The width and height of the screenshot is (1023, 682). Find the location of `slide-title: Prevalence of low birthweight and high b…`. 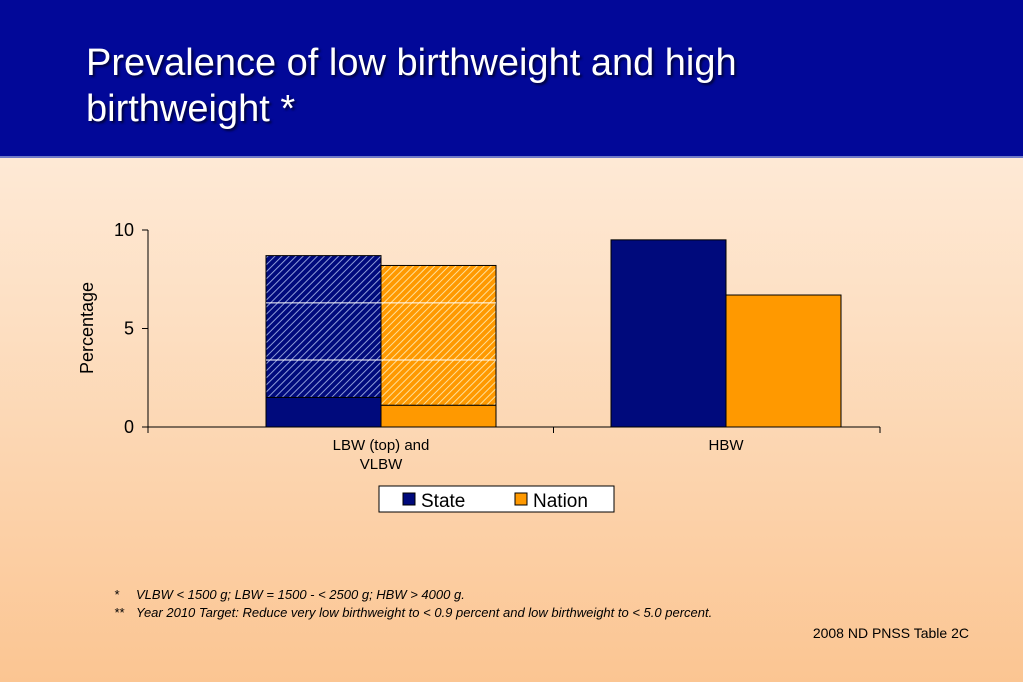

slide-title: Prevalence of low birthweight and high b… is located at coordinates (411, 86).